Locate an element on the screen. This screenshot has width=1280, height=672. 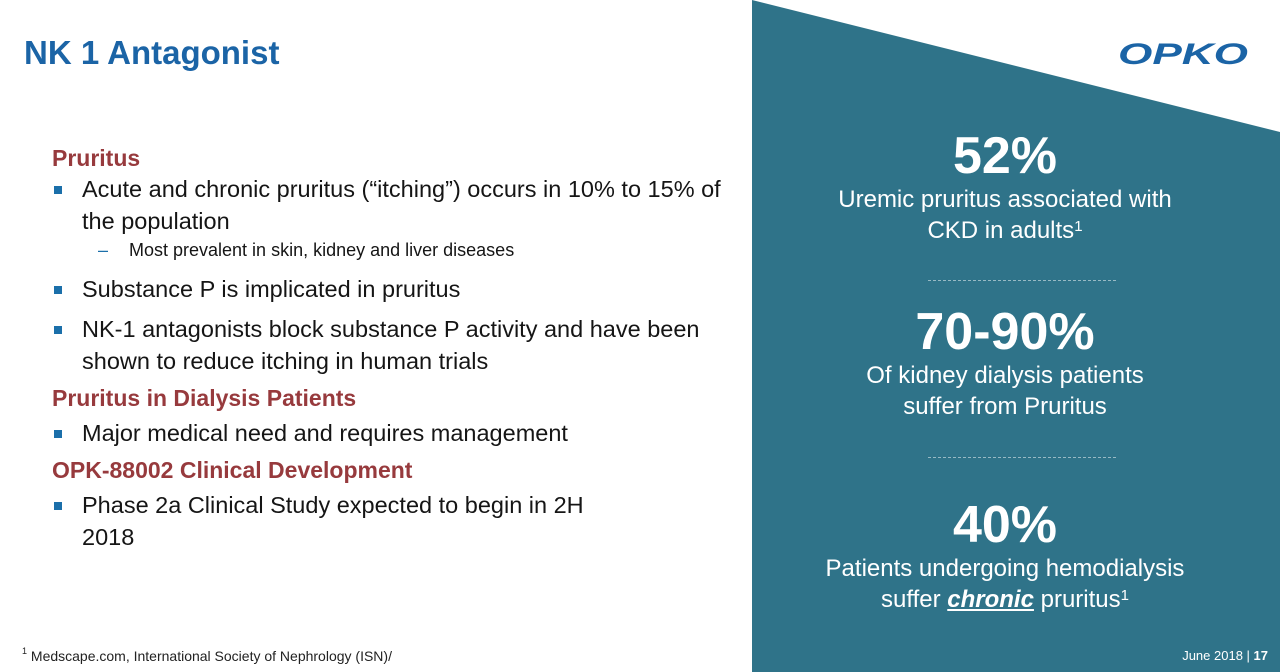
stat-desc-line-1: Uremic pruritus associated with is located at coordinates (1005, 199).